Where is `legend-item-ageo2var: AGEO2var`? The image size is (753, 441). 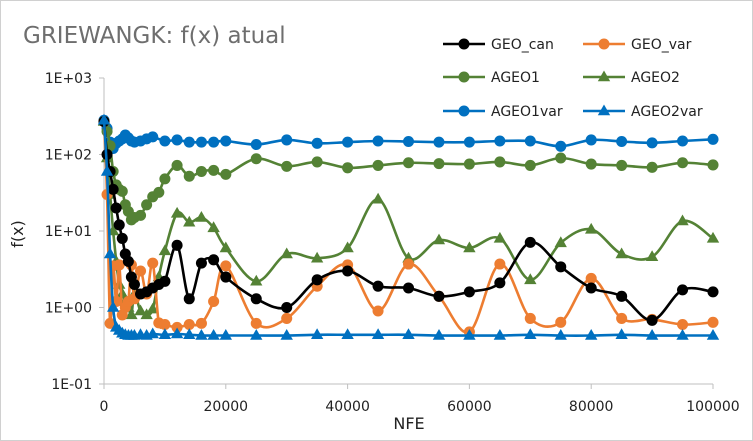 legend-item-ageo2var: AGEO2var is located at coordinates (643, 112).